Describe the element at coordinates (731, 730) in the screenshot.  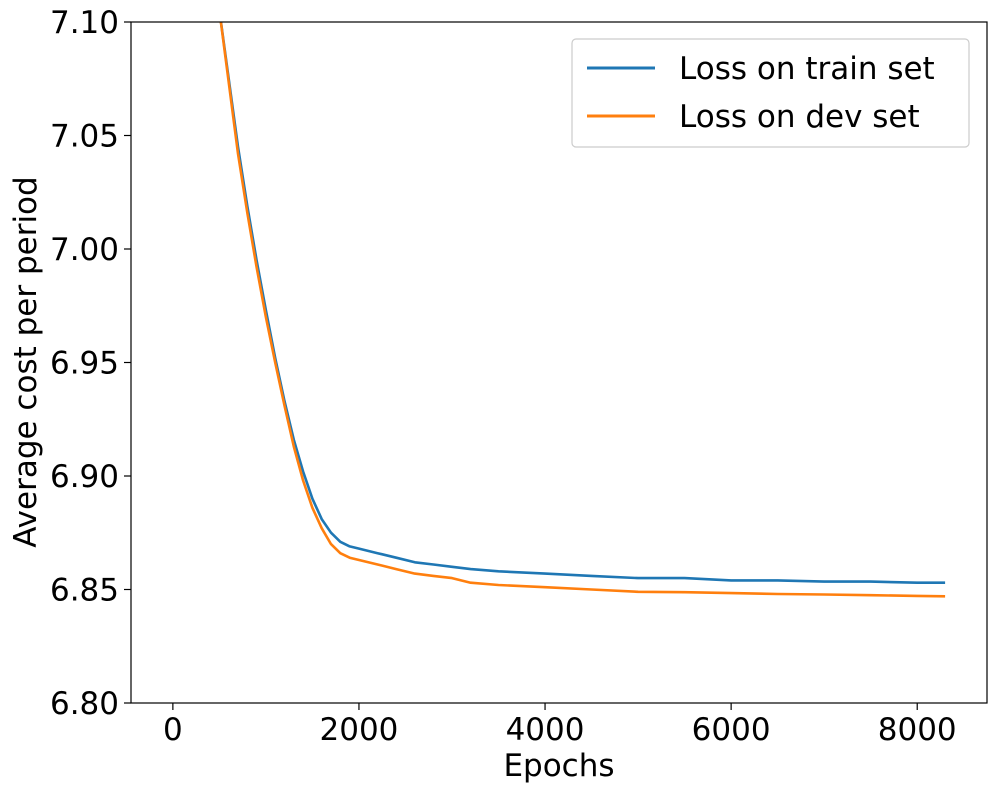
I see `x-tick-label: 6000` at that location.